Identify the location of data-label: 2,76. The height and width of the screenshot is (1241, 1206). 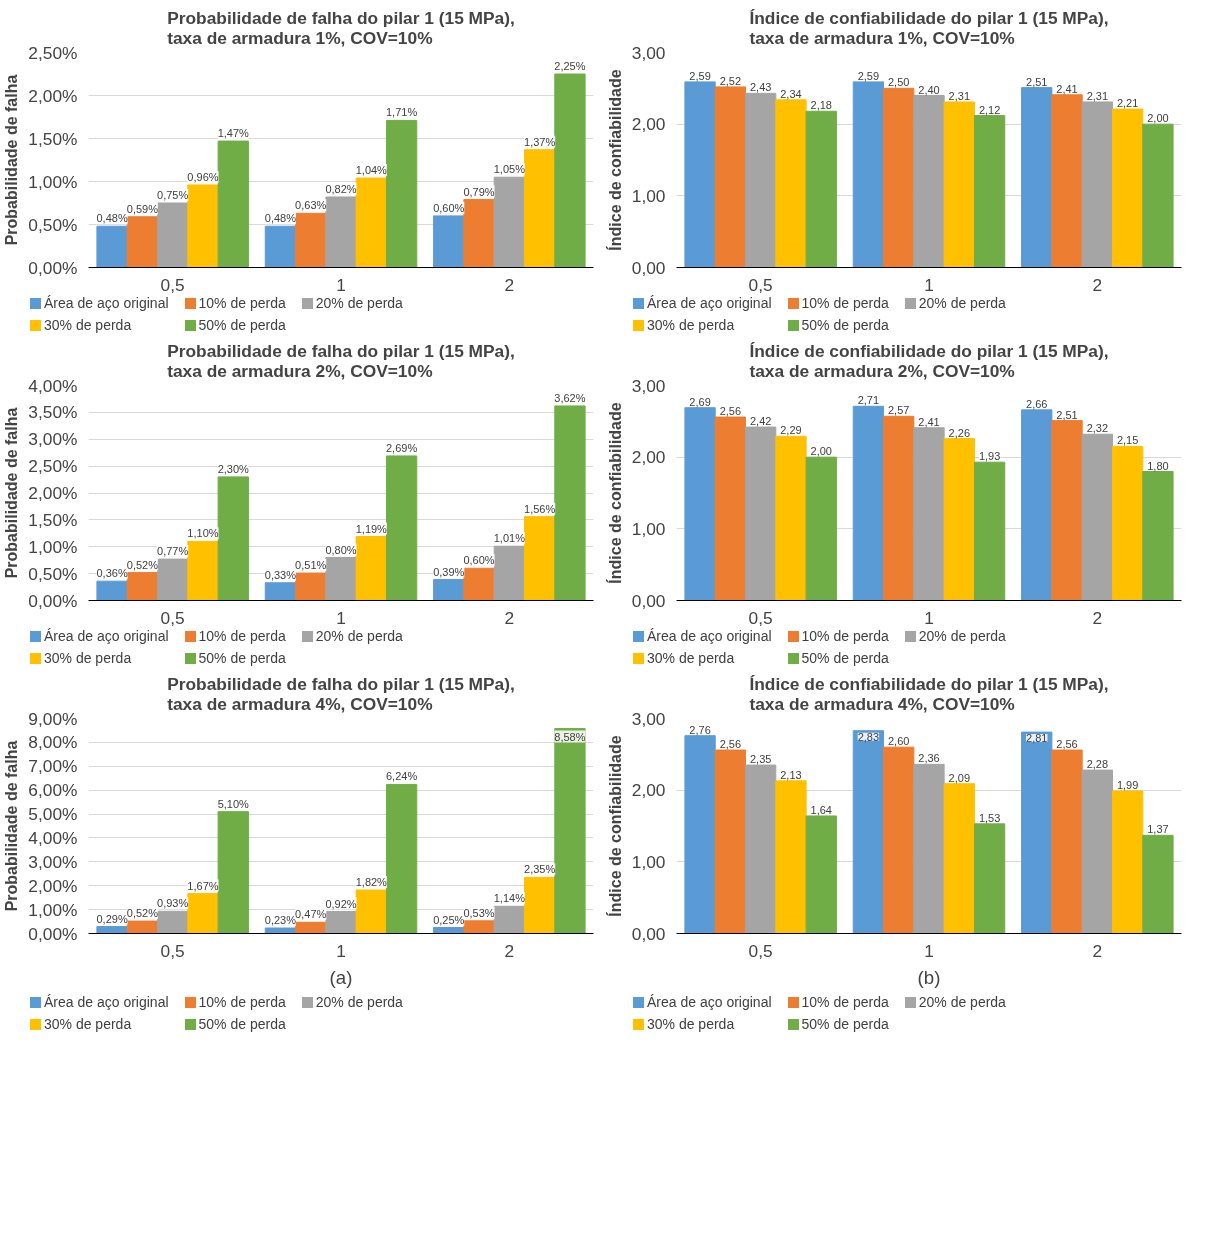
(700, 729).